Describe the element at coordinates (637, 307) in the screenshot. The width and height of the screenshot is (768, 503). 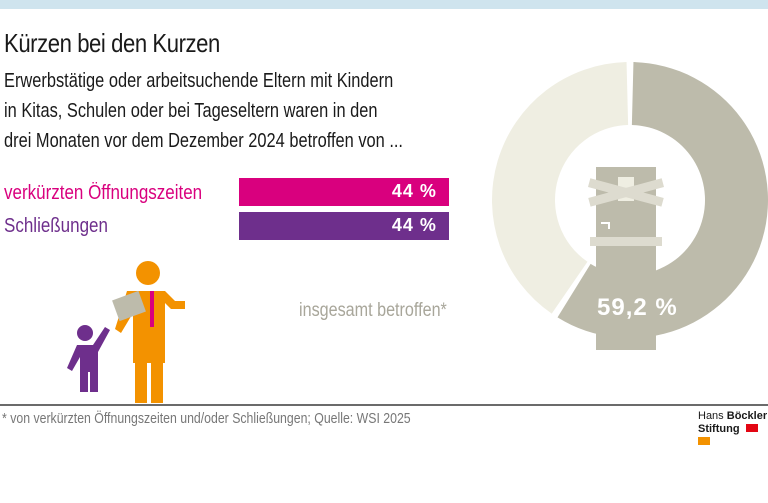
I see `donut-value: 59,2 %` at that location.